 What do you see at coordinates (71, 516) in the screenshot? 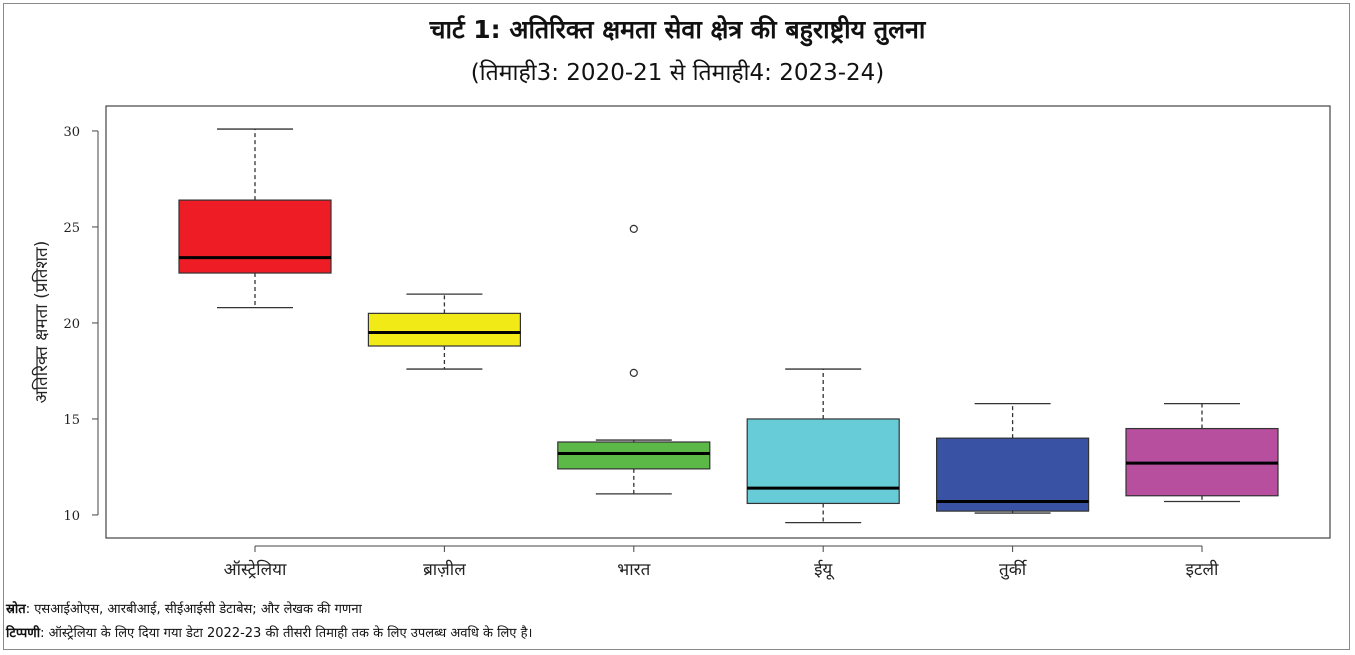
I see `y-tick-label: 10` at bounding box center [71, 516].